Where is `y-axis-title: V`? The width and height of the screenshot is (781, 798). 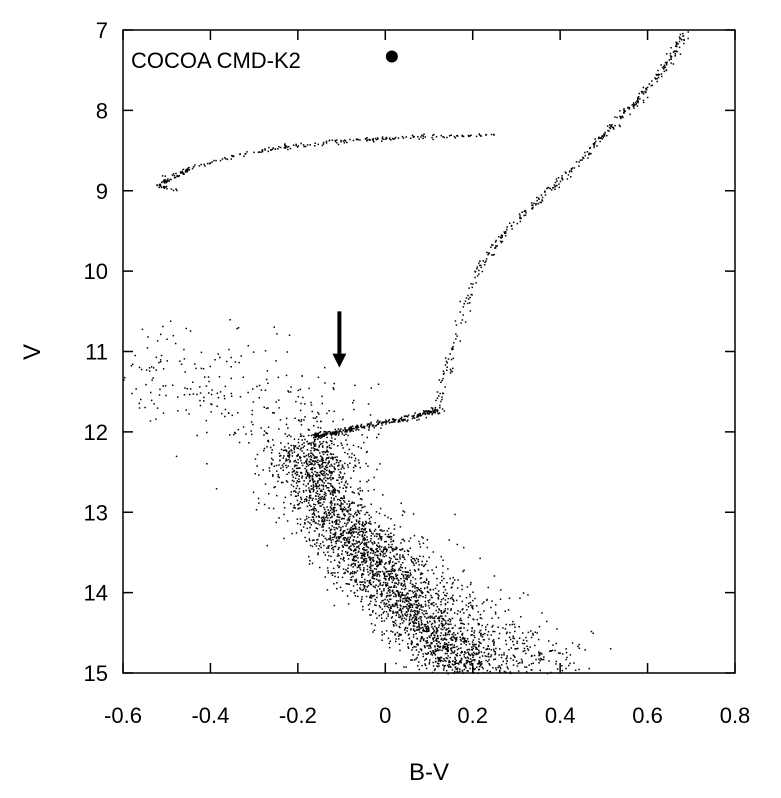
y-axis-title: V is located at coordinates (32, 352).